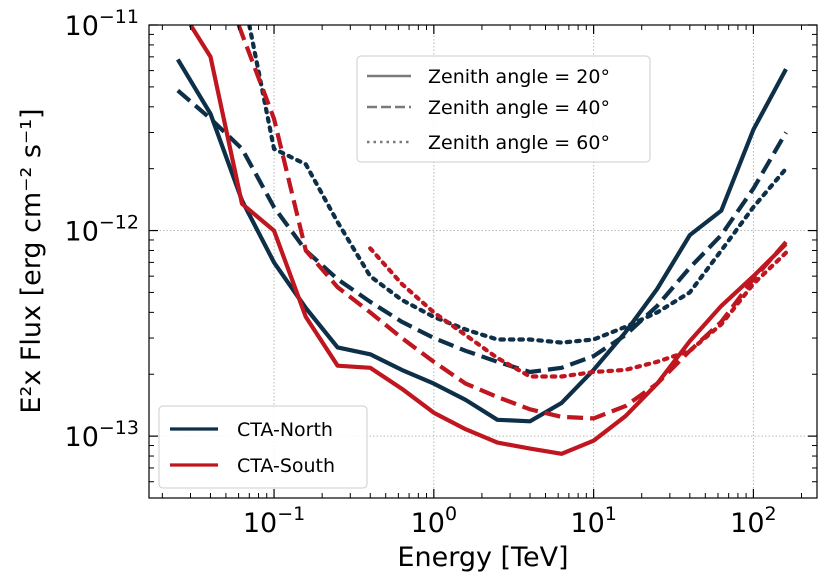 Image resolution: width=830 pixels, height=585 pixels. What do you see at coordinates (102, 230) in the screenshot?
I see `y-tick-label: 10−12` at bounding box center [102, 230].